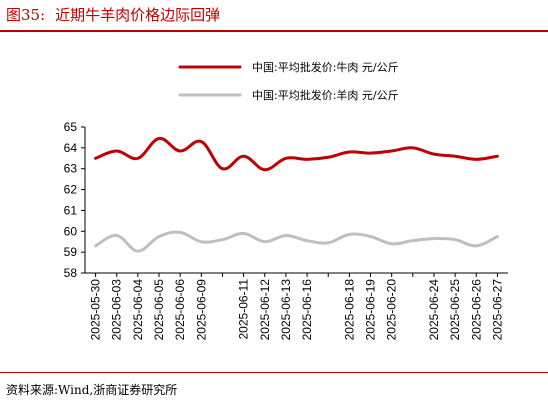  Describe the element at coordinates (296, 154) in the screenshot. I see `series-line-beef` at that location.